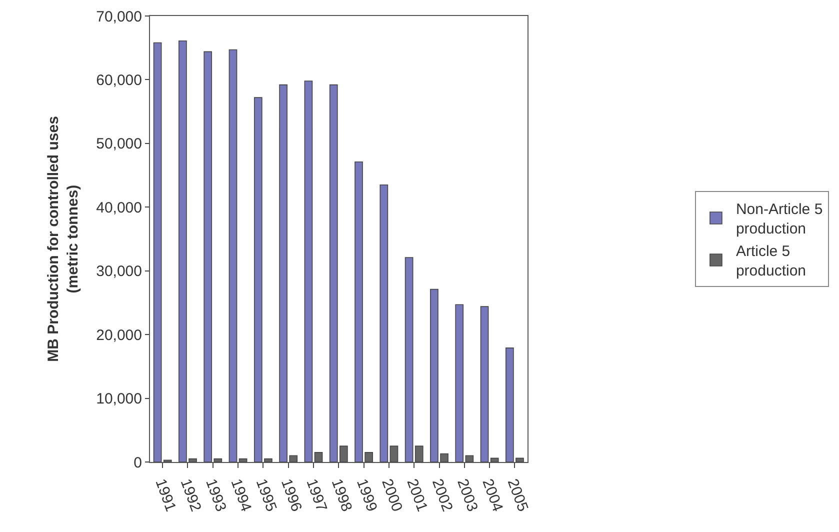  Describe the element at coordinates (119, 271) in the screenshot. I see `y-tick-label: 30,000` at that location.